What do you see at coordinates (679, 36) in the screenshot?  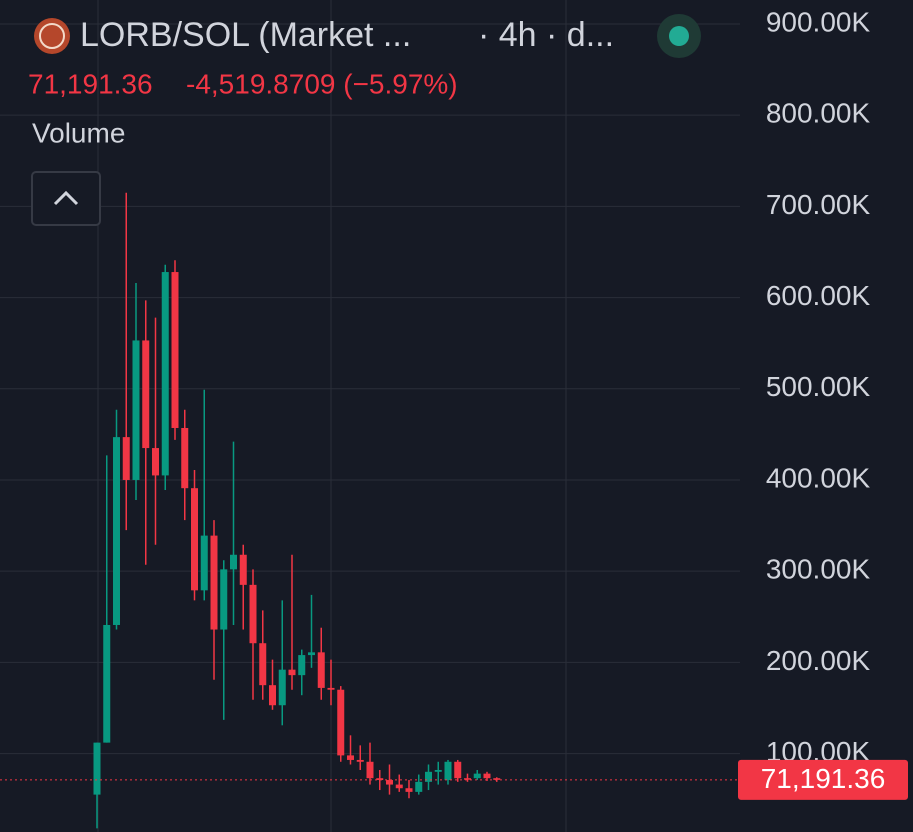 I see `status-dot` at bounding box center [679, 36].